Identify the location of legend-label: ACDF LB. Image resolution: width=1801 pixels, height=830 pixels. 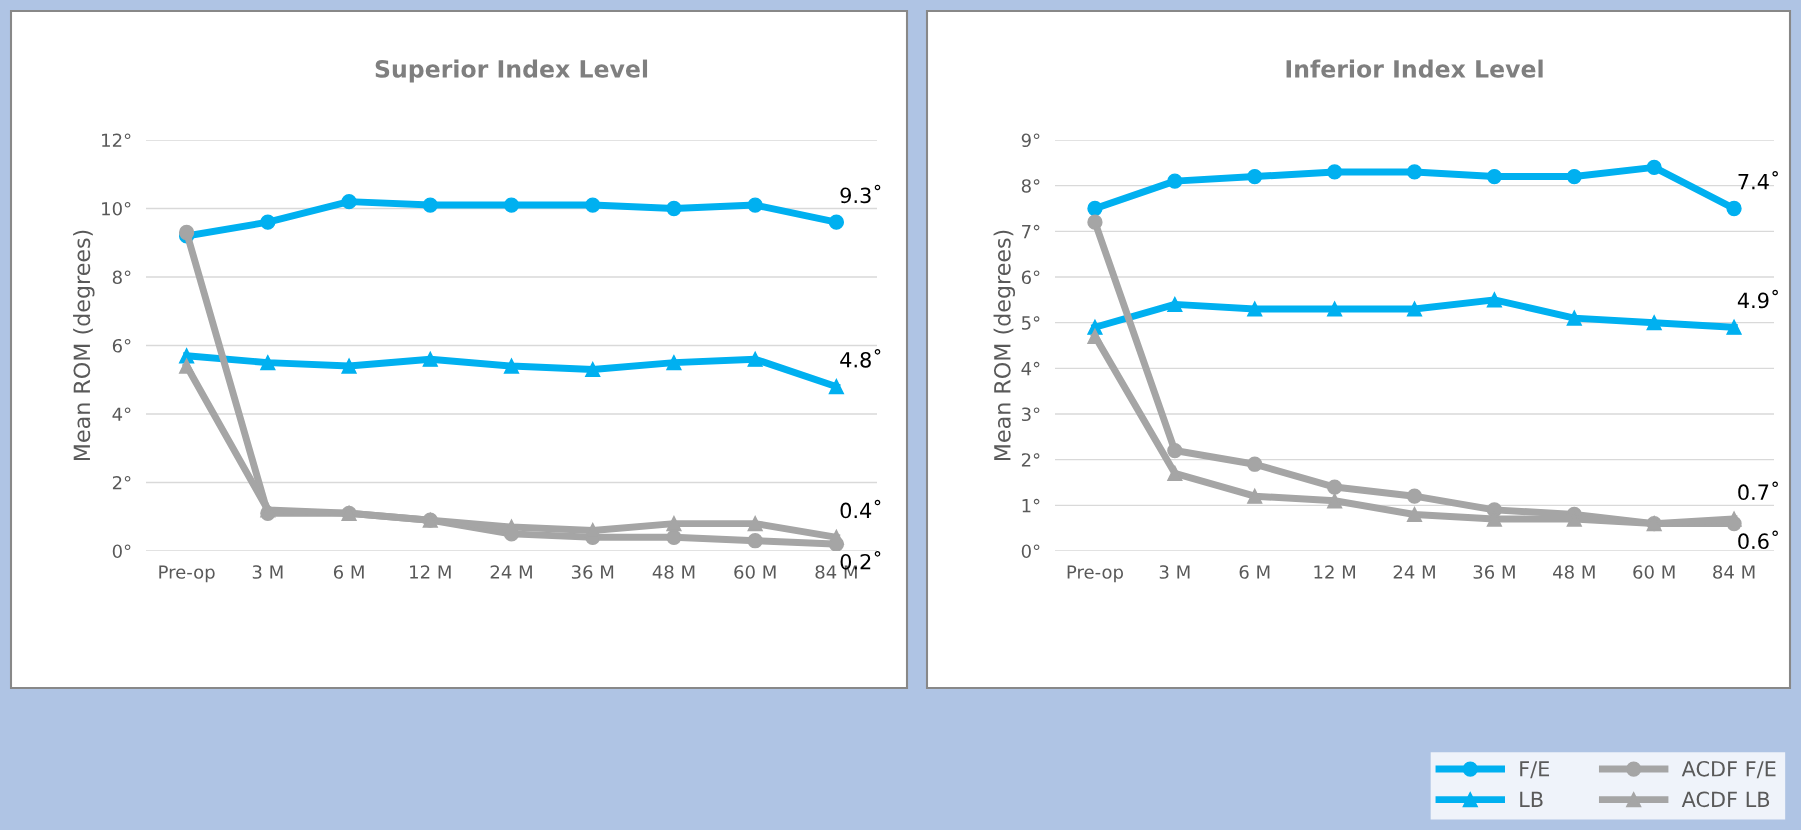
(1725, 799).